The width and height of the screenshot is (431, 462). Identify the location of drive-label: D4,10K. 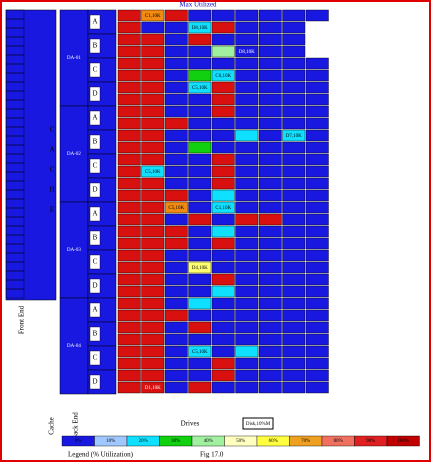
(200, 268).